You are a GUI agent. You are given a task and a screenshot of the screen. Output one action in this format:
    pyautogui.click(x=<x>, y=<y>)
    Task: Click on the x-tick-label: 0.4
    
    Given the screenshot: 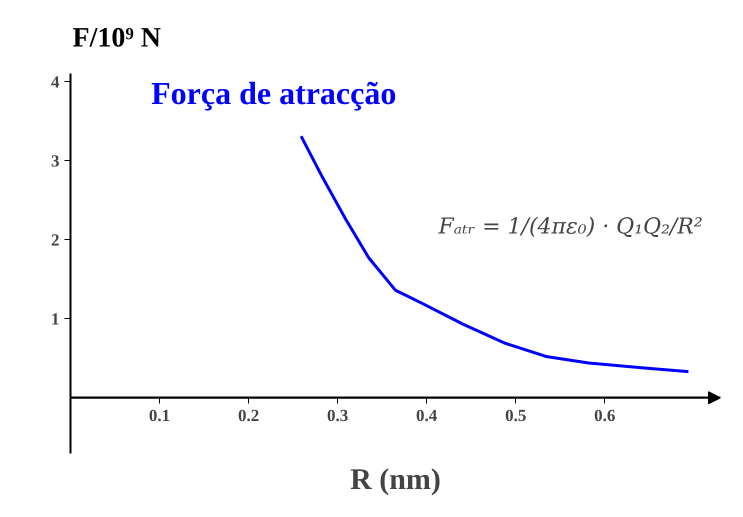 What is the action you would take?
    pyautogui.click(x=427, y=415)
    